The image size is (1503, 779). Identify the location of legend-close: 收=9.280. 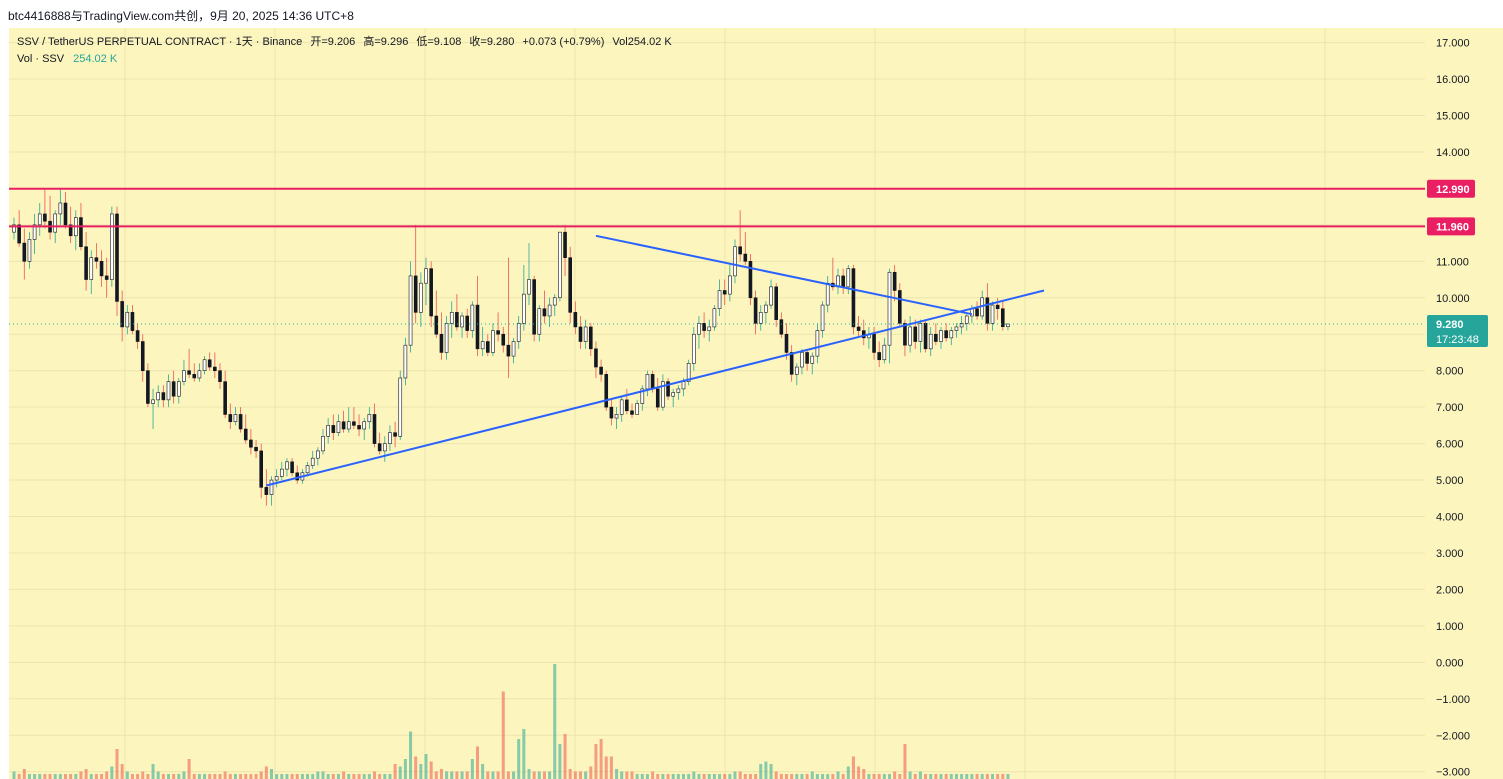
(491, 41).